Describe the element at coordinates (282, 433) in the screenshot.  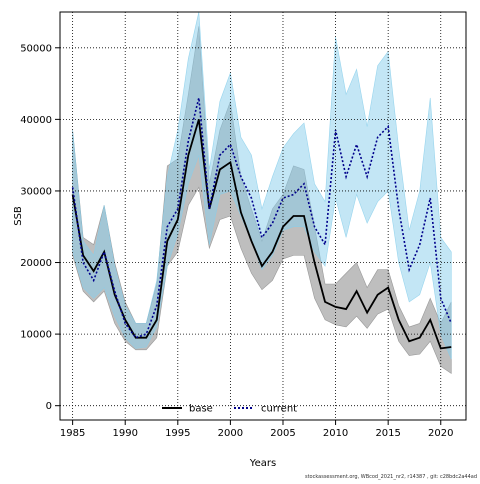
I see `x-tick-label: 2005` at that location.